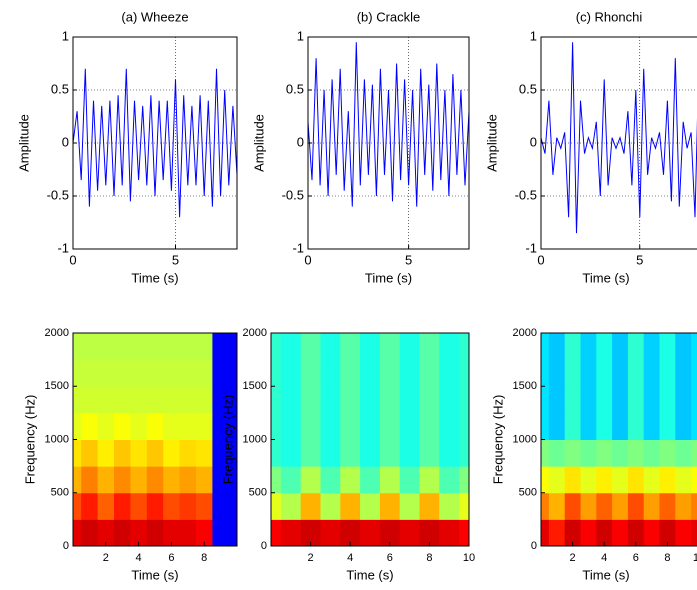 The width and height of the screenshot is (697, 590). I want to click on x-tick-label: 2, so click(311, 558).